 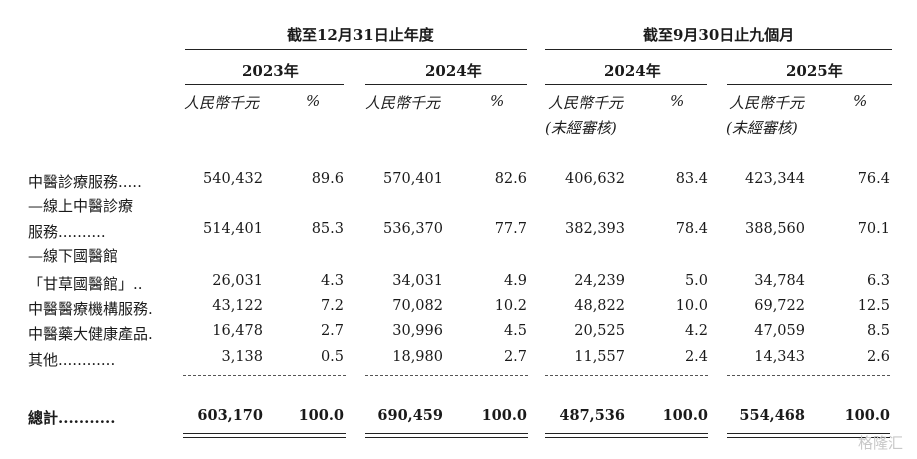 I want to click on header-rule-year, so click(x=356, y=49).